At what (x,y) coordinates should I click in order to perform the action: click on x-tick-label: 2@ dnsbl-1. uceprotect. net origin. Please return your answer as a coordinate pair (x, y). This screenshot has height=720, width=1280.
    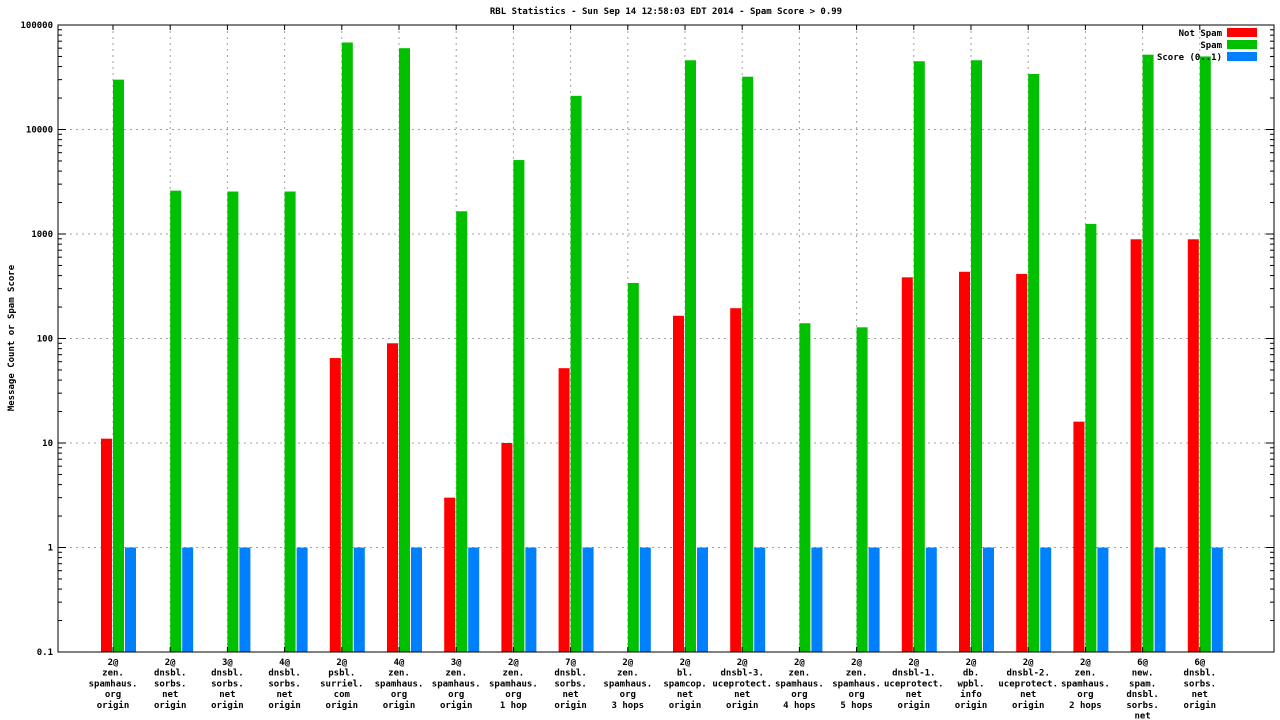
    Looking at the image, I should click on (914, 684).